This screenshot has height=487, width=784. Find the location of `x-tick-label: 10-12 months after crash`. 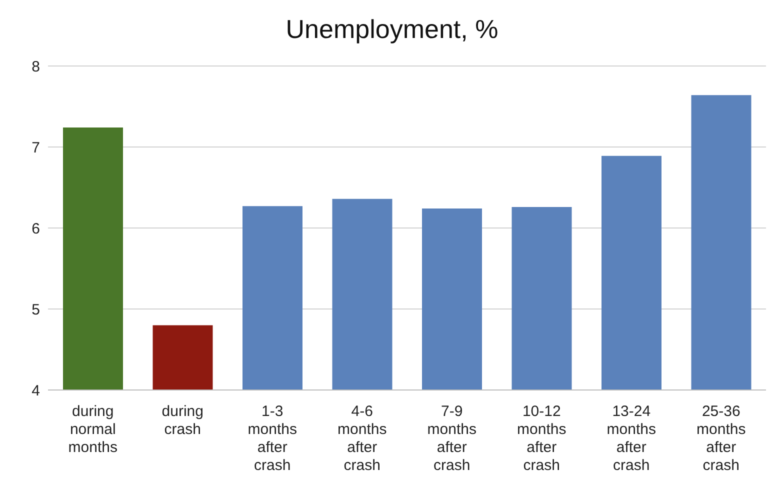

x-tick-label: 10-12 months after crash is located at coordinates (541, 438).